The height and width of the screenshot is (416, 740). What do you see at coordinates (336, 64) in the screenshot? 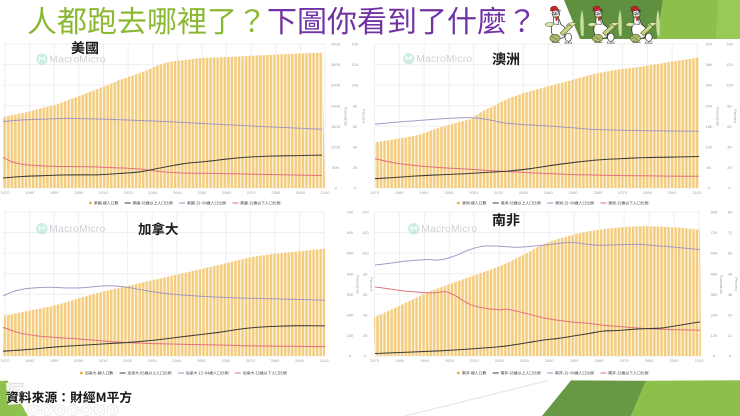
I see `svg-text: 360K` at bounding box center [336, 64].